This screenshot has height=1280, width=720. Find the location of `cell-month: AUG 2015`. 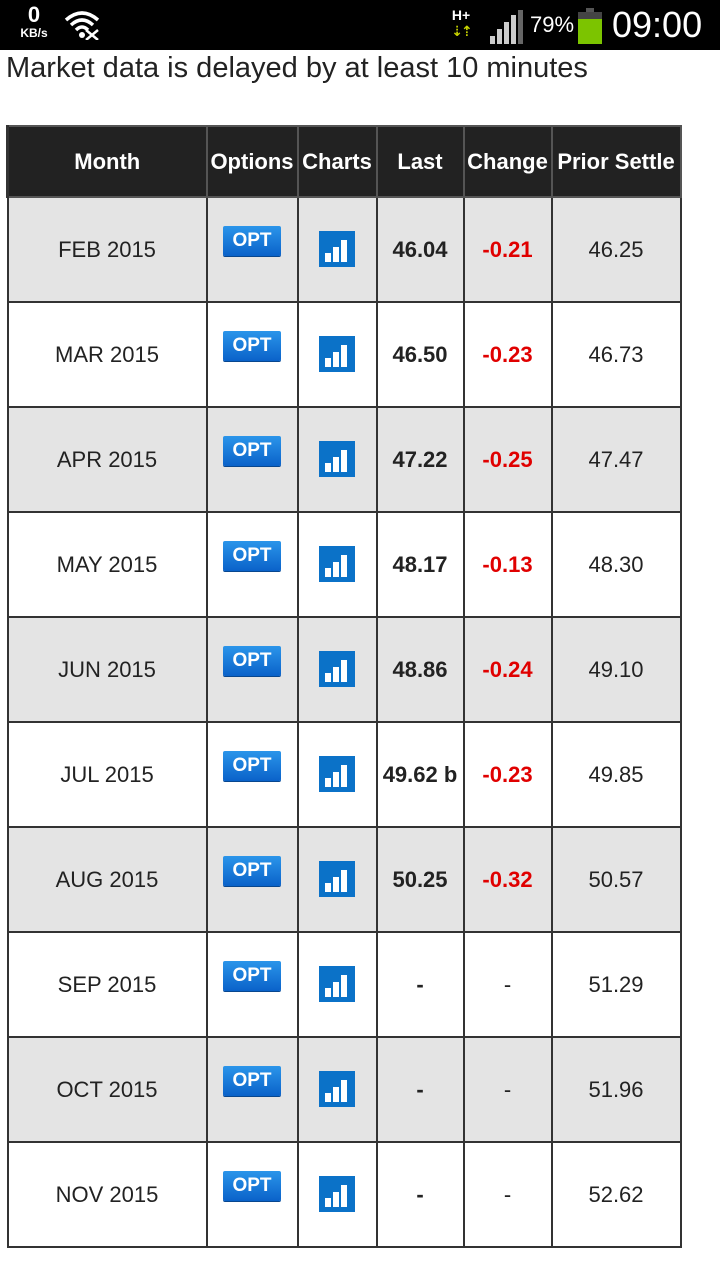

cell-month: AUG 2015 is located at coordinates (107, 879).